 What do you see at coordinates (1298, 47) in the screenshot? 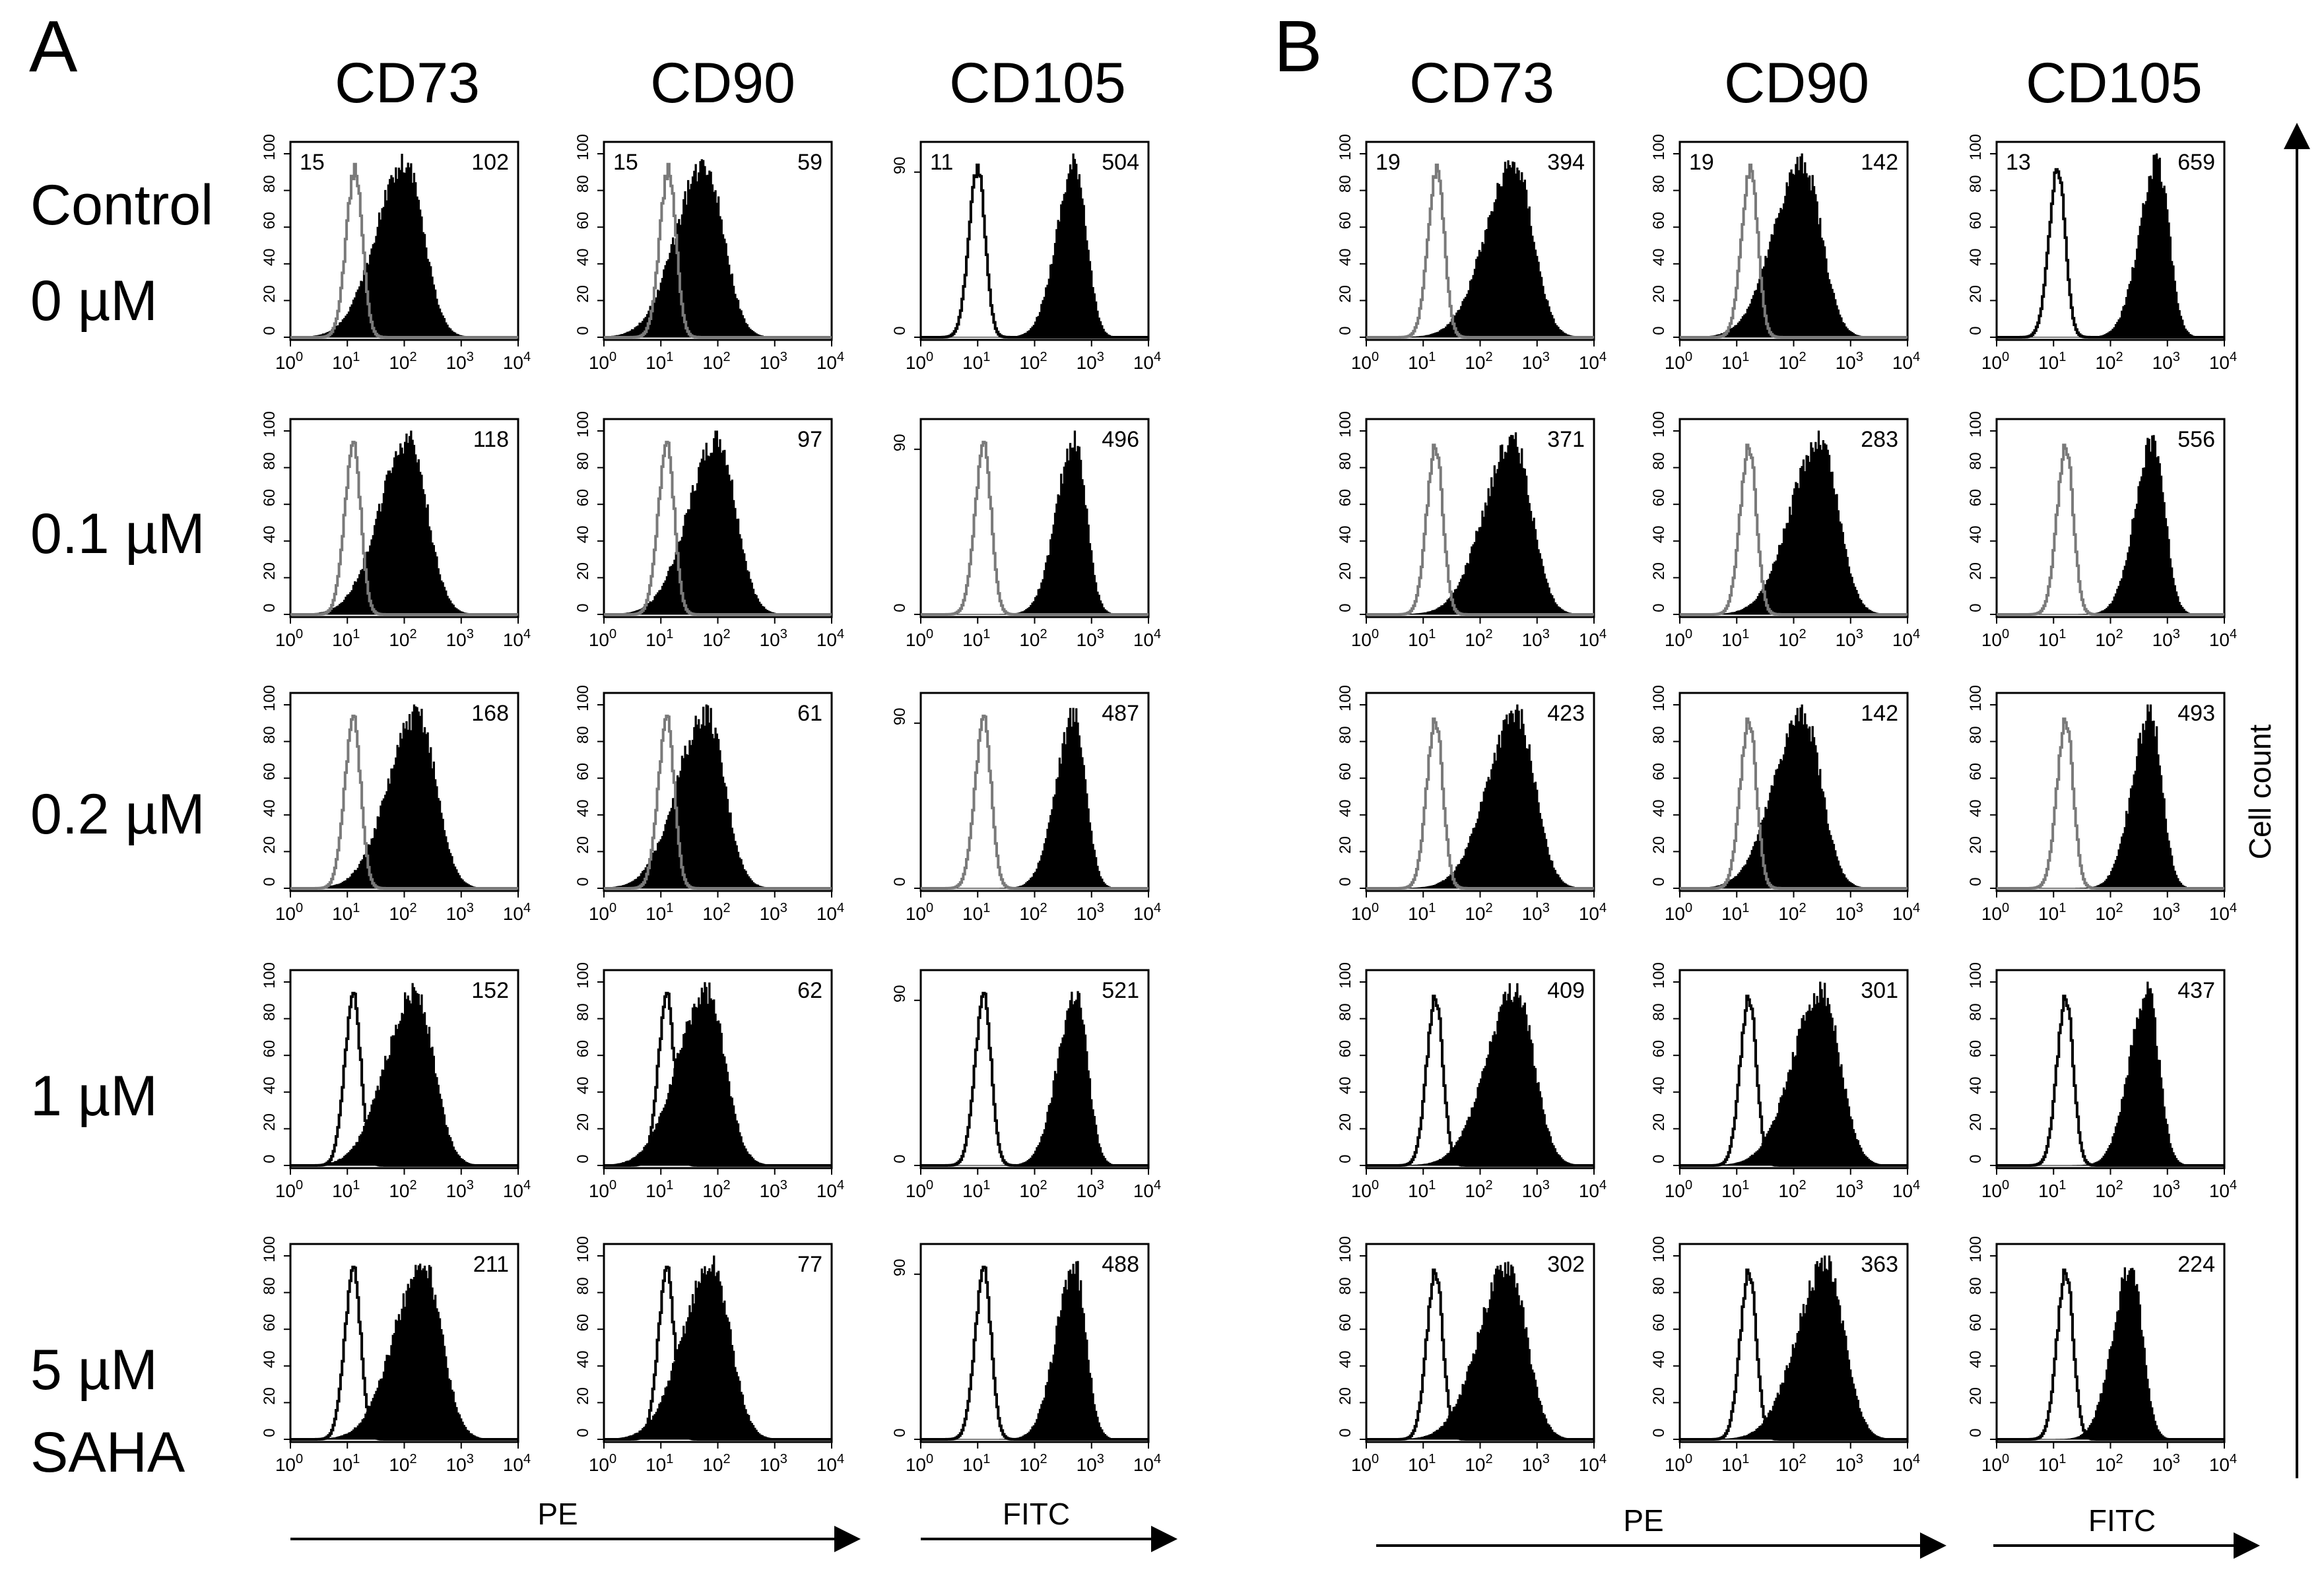
I see `panel-letter-b: B` at bounding box center [1298, 47].